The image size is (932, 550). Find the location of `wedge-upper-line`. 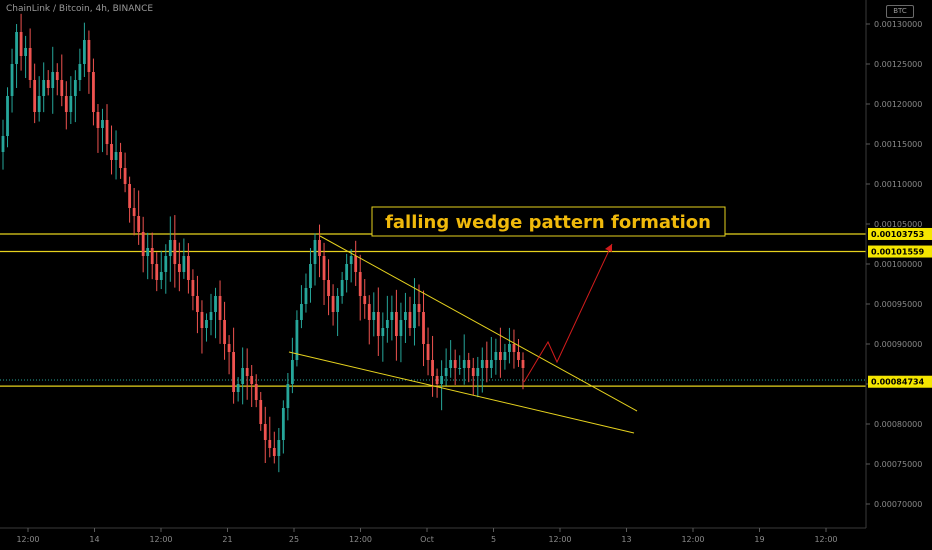

wedge-upper-line is located at coordinates (478, 323).